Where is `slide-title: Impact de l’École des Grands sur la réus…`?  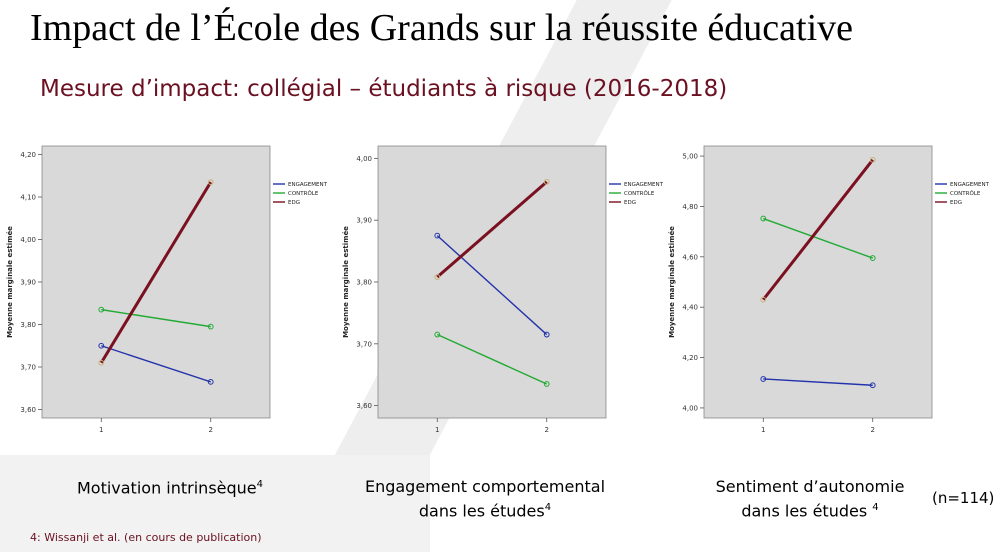
slide-title: Impact de l’École des Grands sur la réus… is located at coordinates (442, 28).